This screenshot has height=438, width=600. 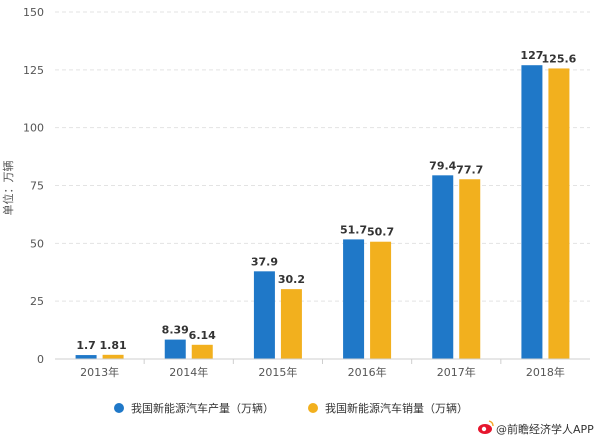 What do you see at coordinates (531, 55) in the screenshot?
I see `data-label-production: 127` at bounding box center [531, 55].